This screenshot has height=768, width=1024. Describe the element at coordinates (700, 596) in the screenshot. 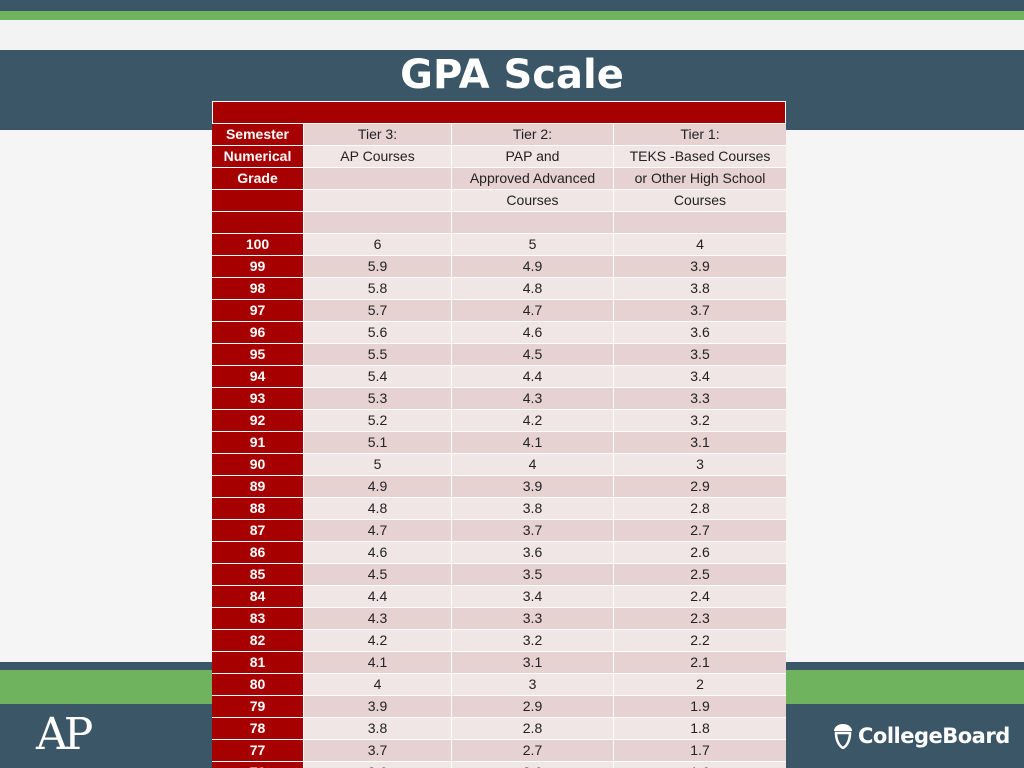

I see `tier-1-cell: 2.4` at that location.